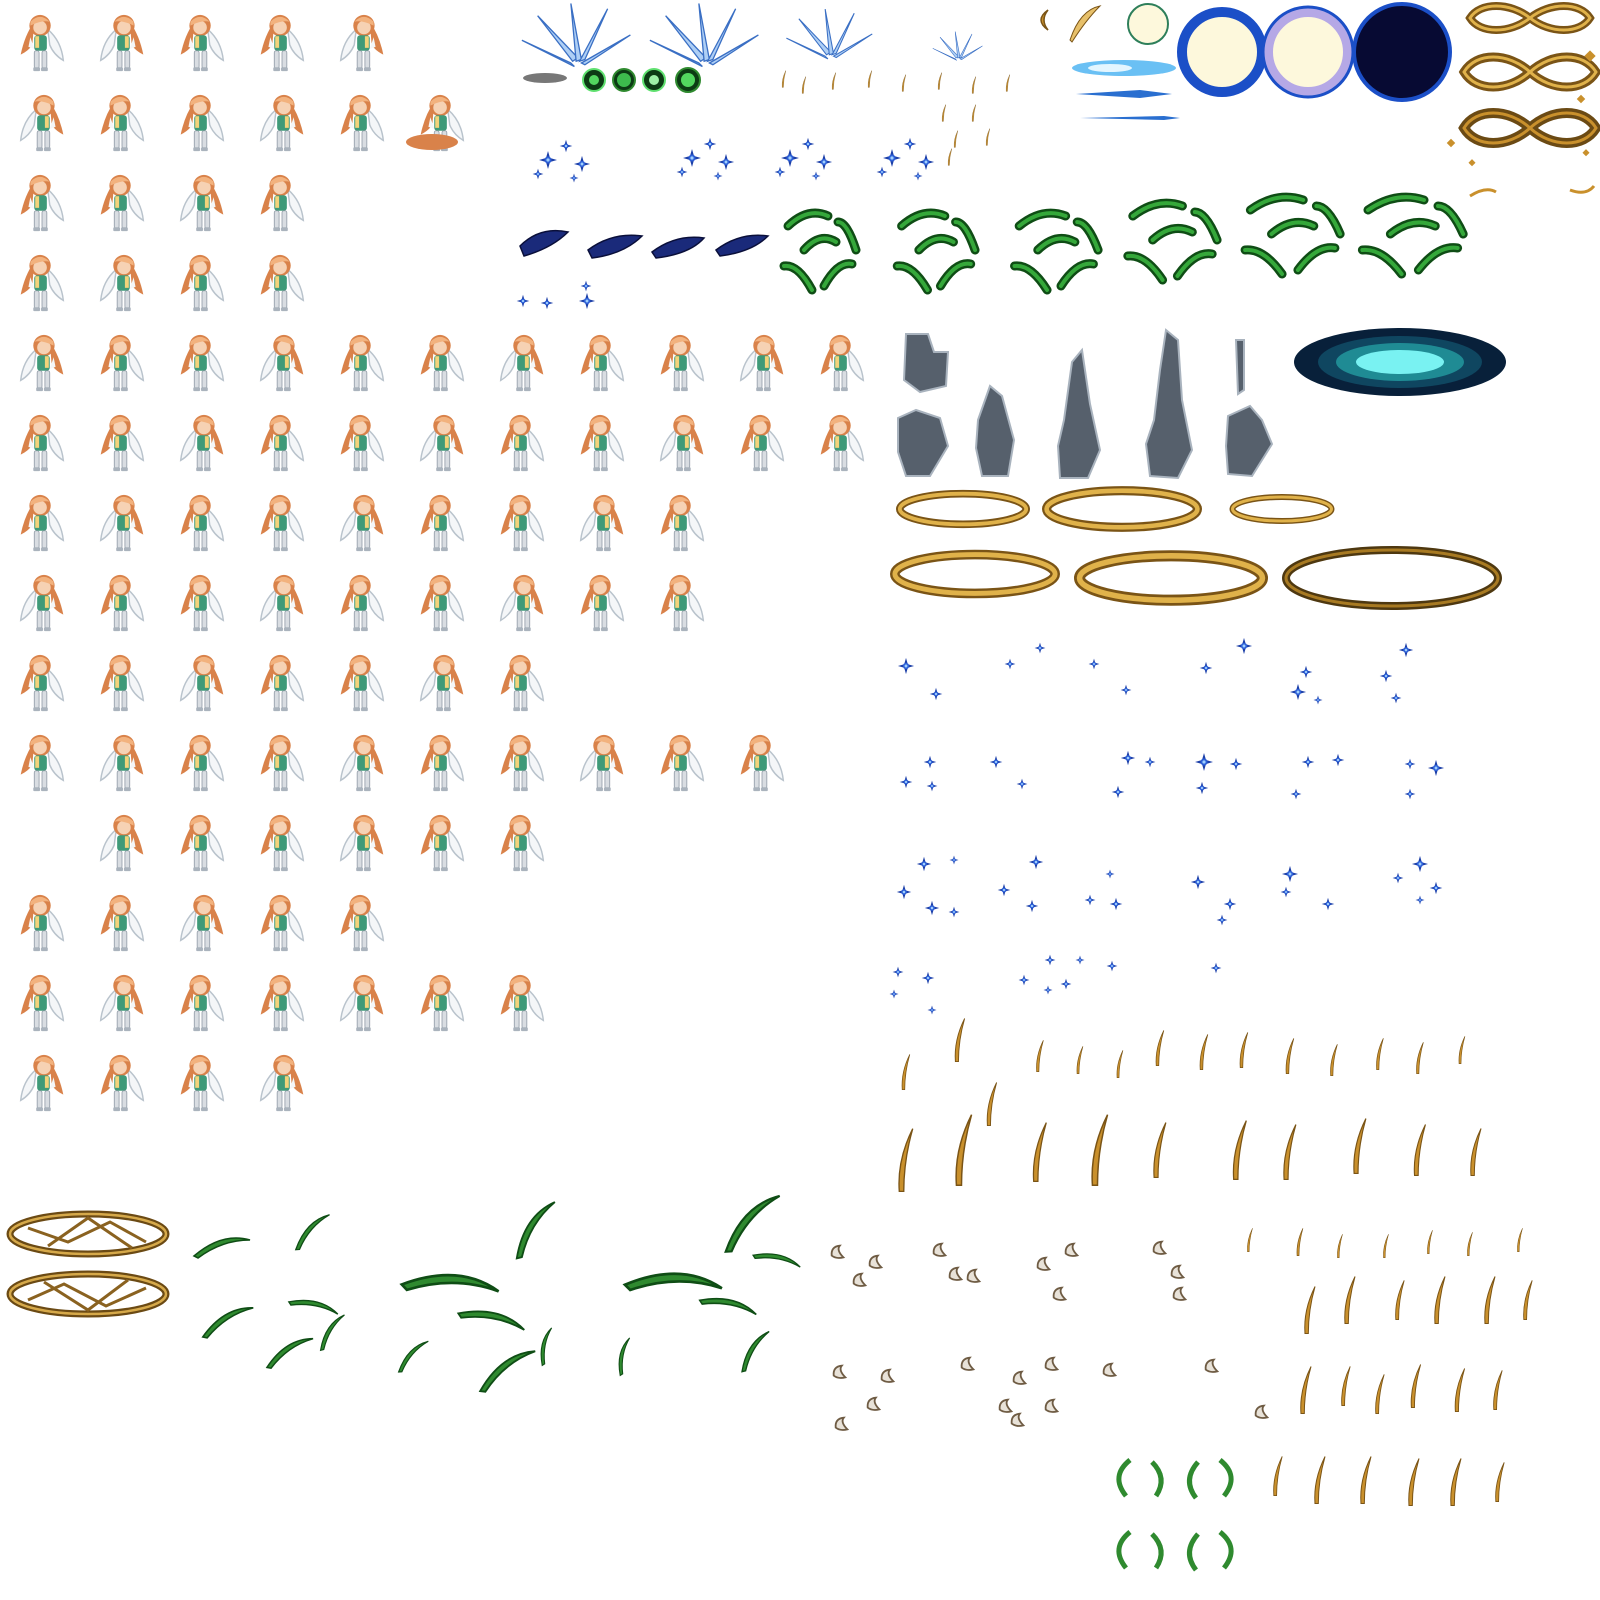 This screenshot has width=1600, height=1600. What do you see at coordinates (1530, 18) in the screenshot?
I see `infinity-knot` at bounding box center [1530, 18].